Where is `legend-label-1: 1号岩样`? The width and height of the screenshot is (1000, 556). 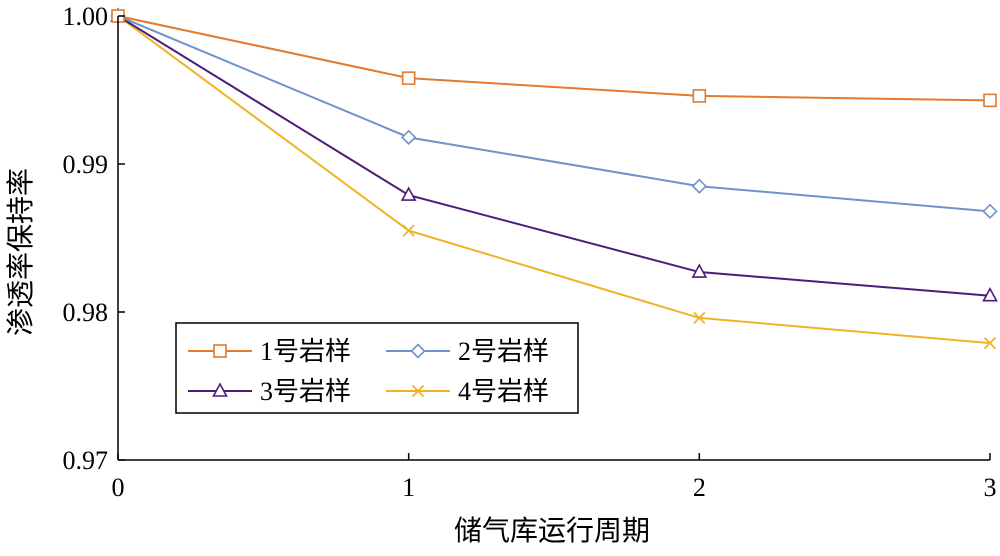
legend-label-1: 1号岩样 is located at coordinates (305, 351).